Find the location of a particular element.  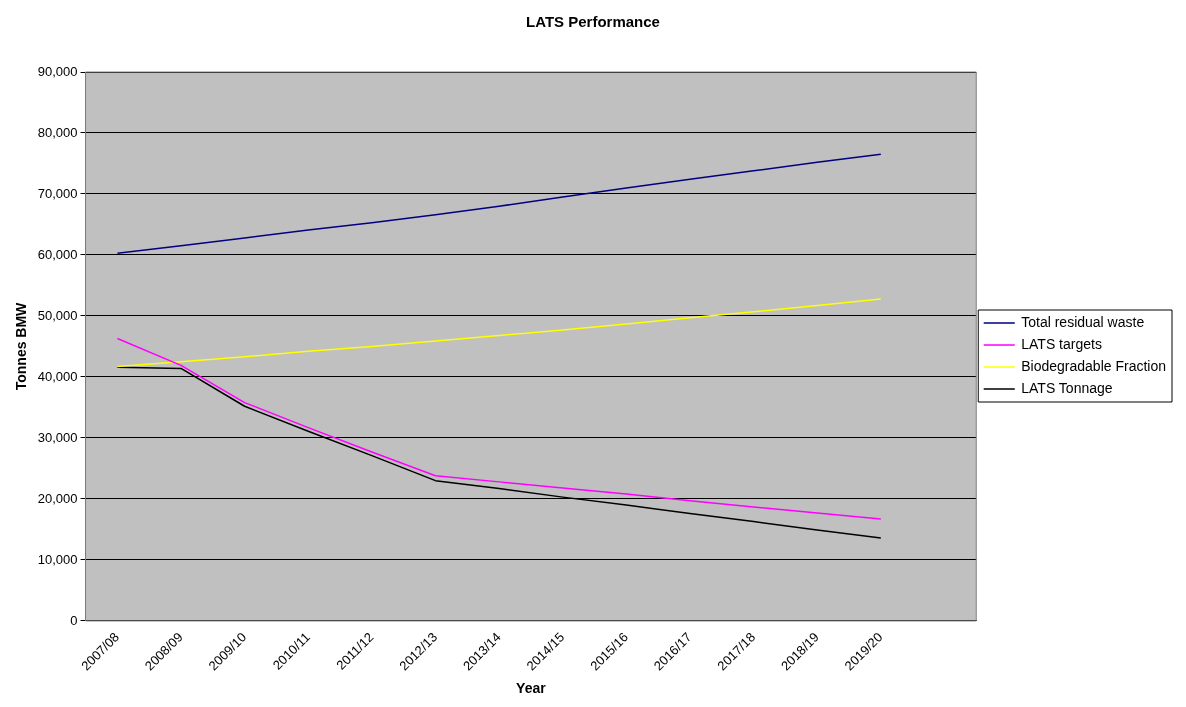

y-tick-label: 10,000 is located at coordinates (57, 559).